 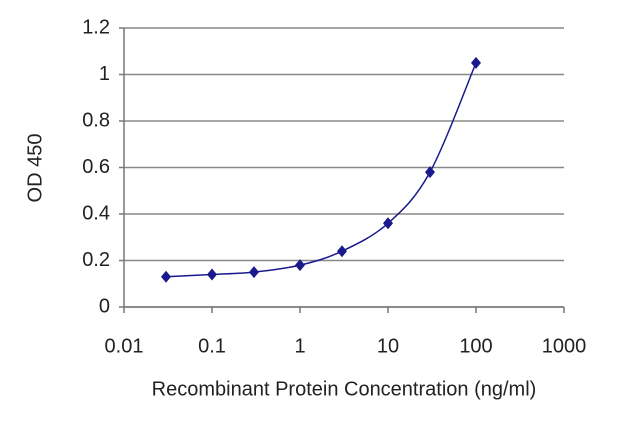 I want to click on x-tick-label: 0.1, so click(x=212, y=346).